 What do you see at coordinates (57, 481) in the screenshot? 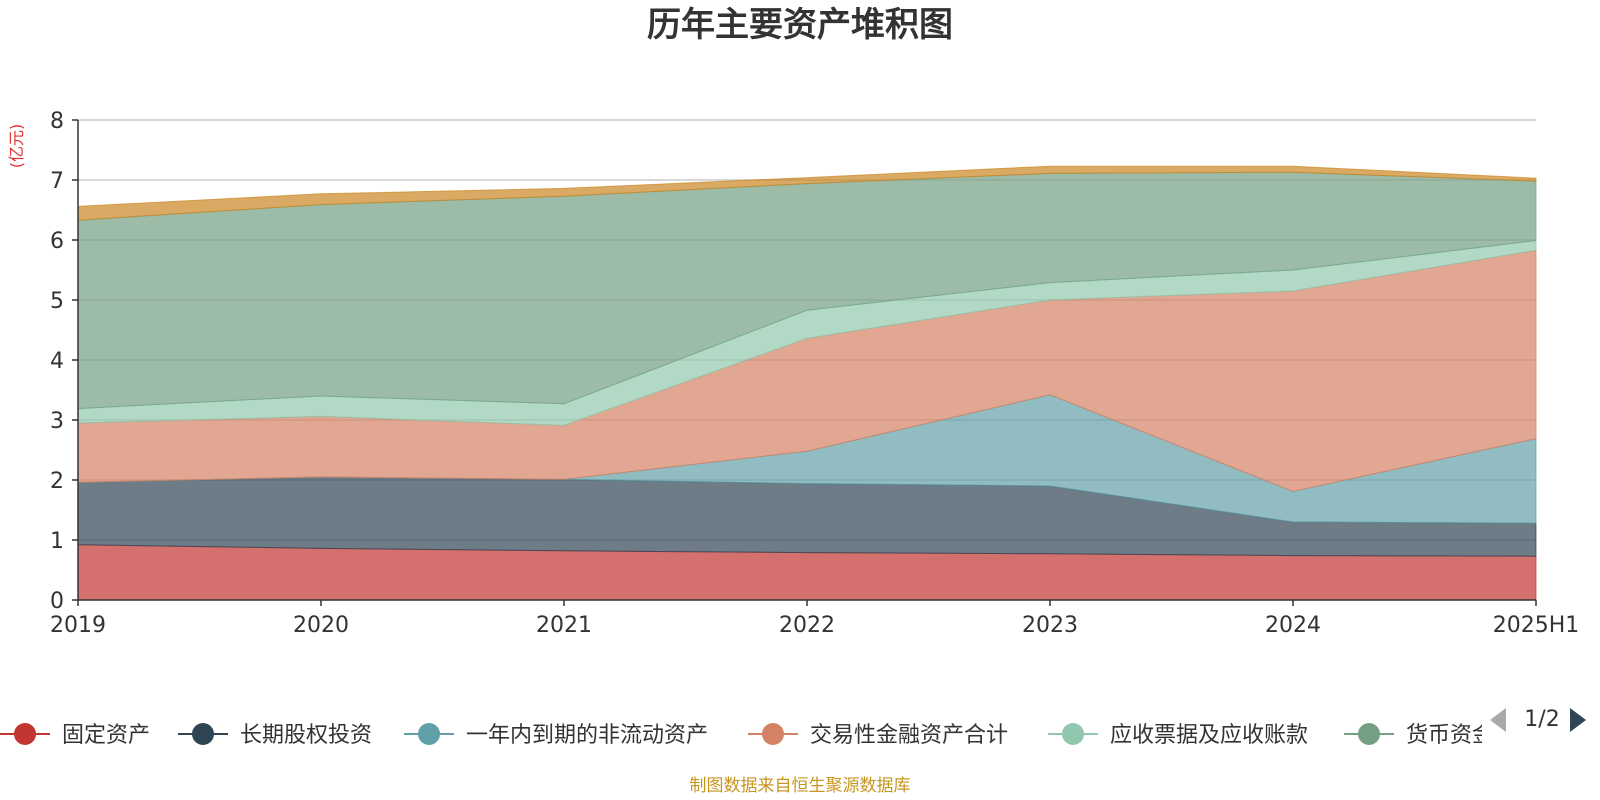
I see `y-tick-label: 2` at bounding box center [57, 481].